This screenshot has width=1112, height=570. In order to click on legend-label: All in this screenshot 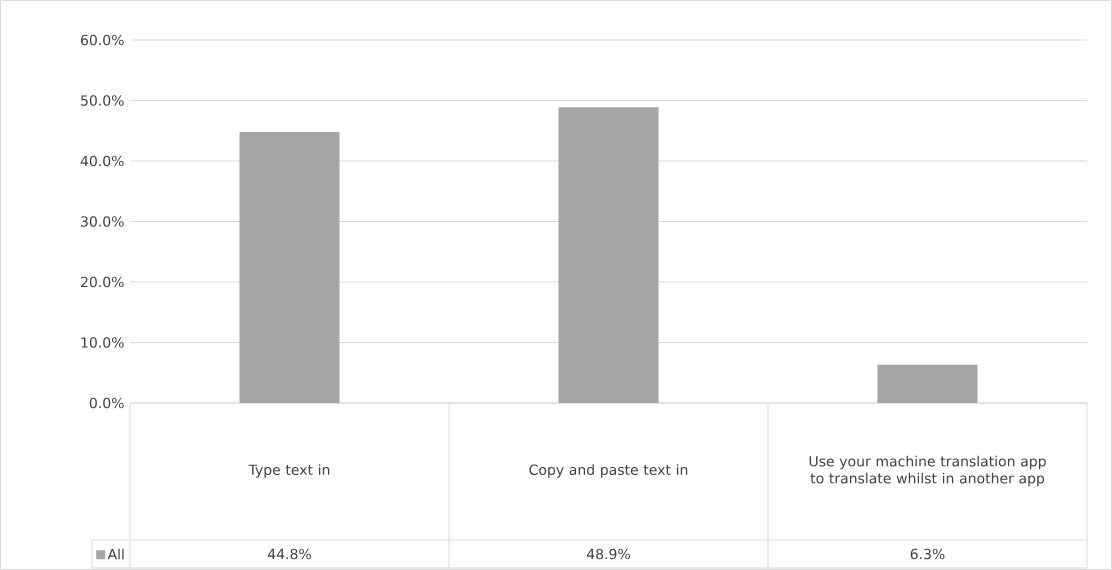, I will do `click(115, 554)`.